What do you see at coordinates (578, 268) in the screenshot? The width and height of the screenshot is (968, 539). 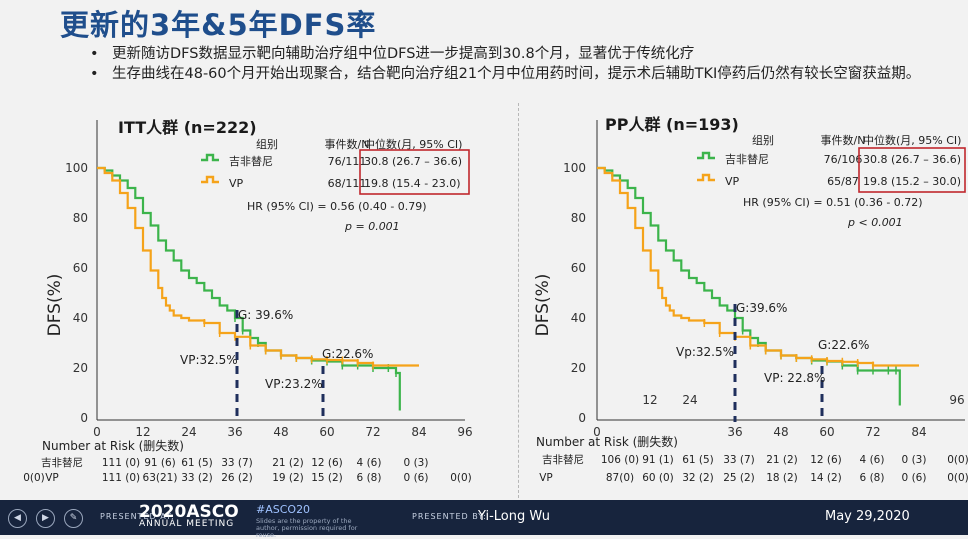 I see `y-tick-label: 60` at bounding box center [578, 268].